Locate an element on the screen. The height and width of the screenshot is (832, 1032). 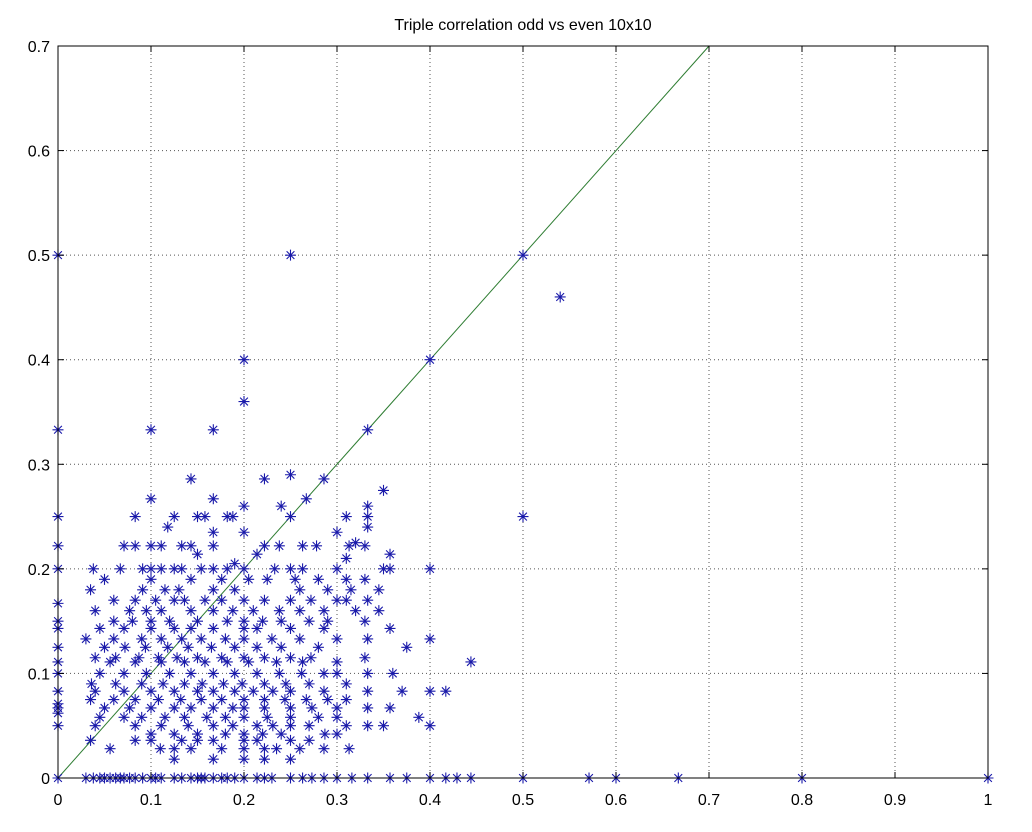
x-tick-label: 0.6 is located at coordinates (616, 800).